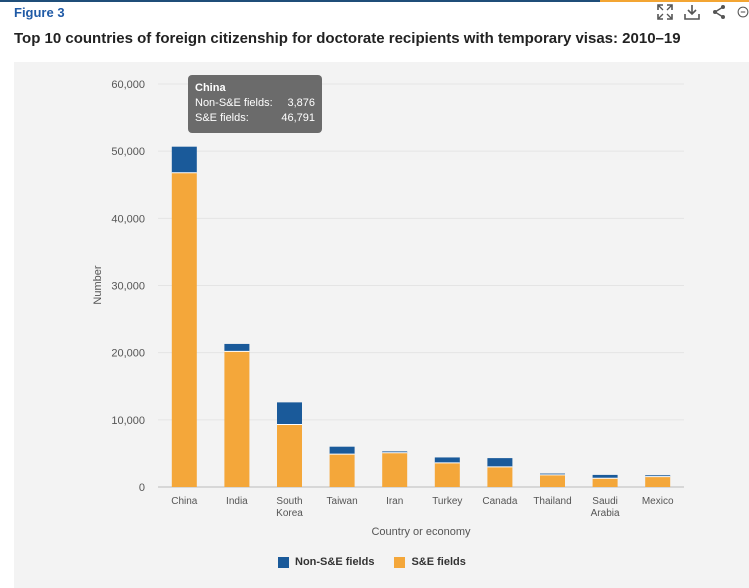  Describe the element at coordinates (743, 12) in the screenshot. I see `more-icon` at that location.